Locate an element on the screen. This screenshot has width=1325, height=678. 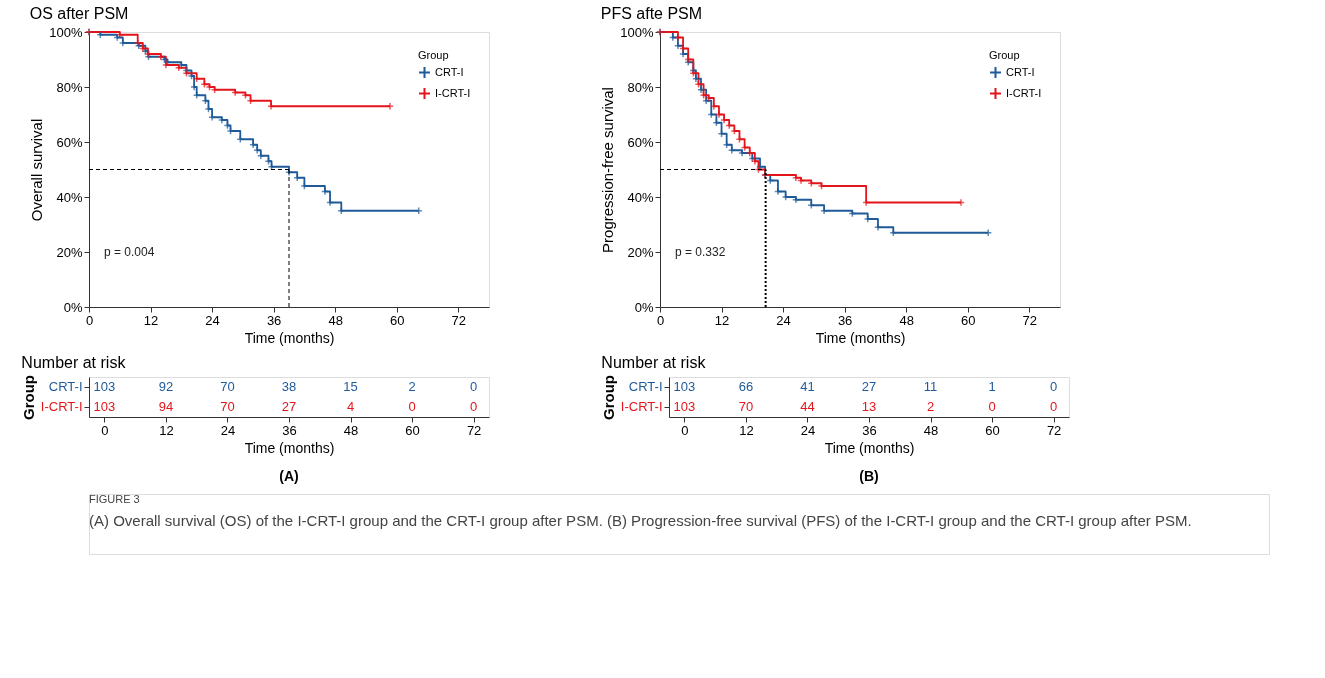
chart-title: OS after PSM is located at coordinates (79, 13).